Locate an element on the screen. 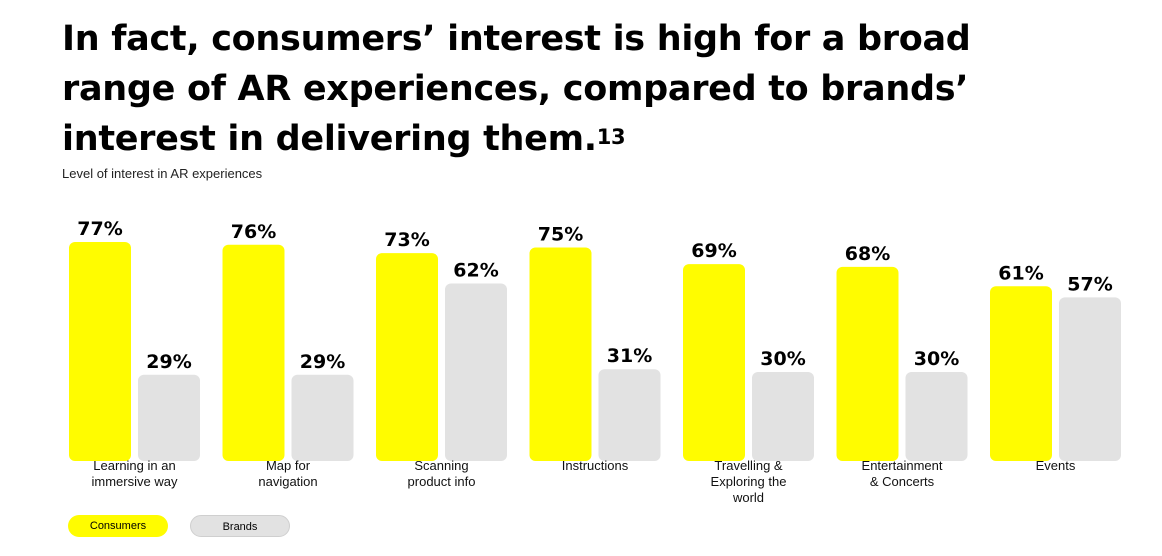  category-label-line: Map for is located at coordinates (288, 465).